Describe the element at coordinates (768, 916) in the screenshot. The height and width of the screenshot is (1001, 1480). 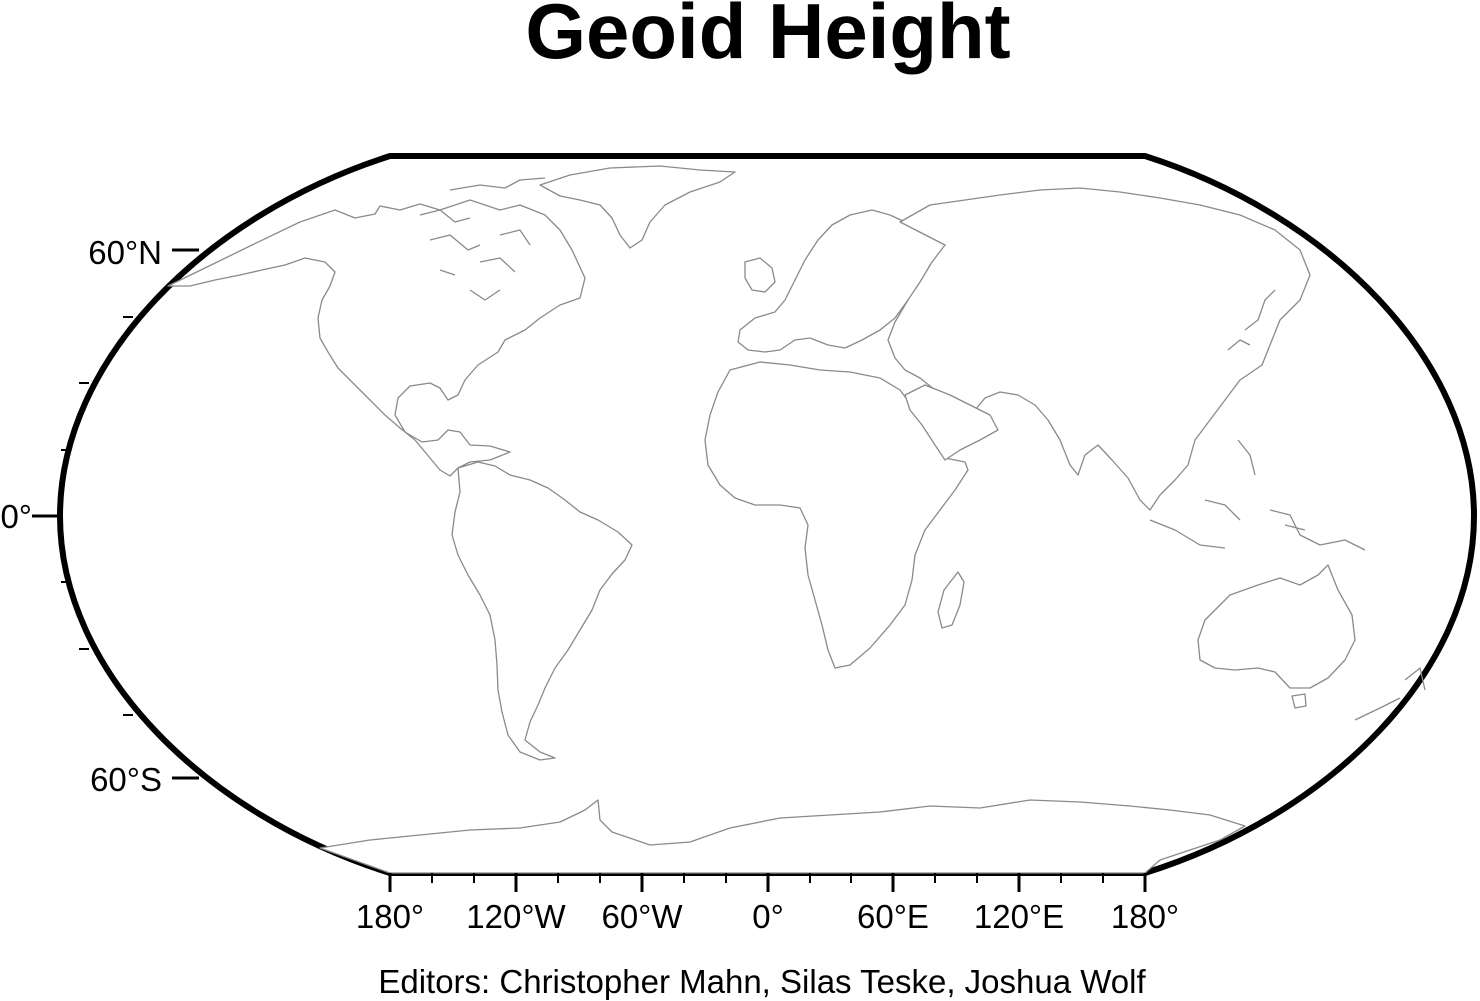
I see `lon-label-0: 0°` at that location.